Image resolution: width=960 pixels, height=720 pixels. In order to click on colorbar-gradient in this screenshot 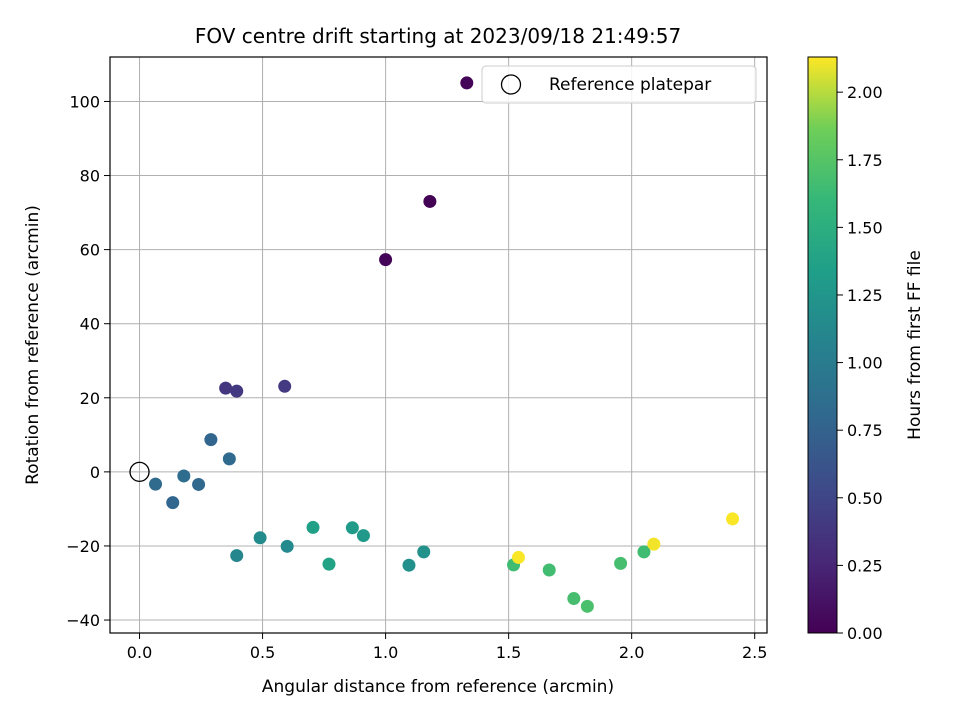, I will do `click(822, 345)`.